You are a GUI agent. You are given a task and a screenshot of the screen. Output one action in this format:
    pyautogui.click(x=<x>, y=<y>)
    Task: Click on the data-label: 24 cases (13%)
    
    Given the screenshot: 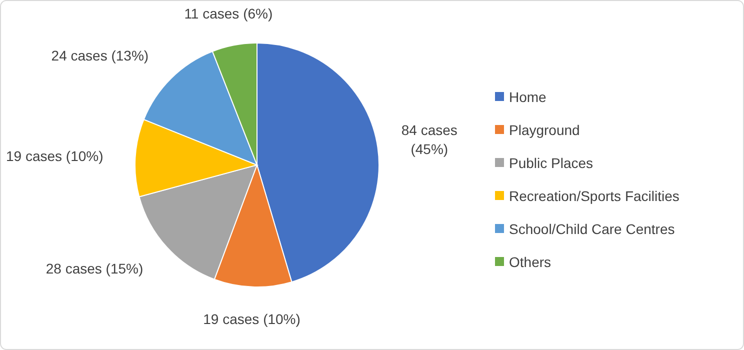 What is the action you would take?
    pyautogui.click(x=100, y=56)
    